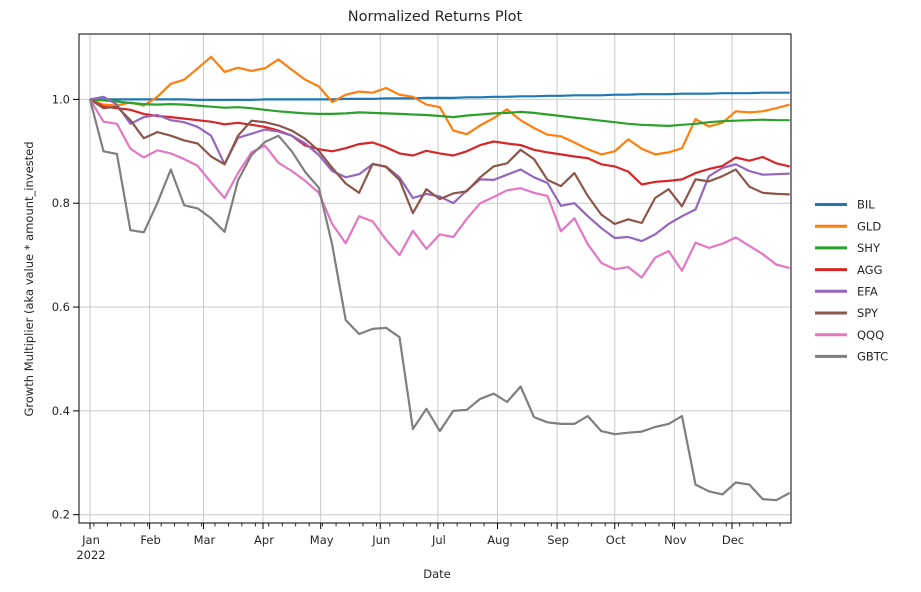 The height and width of the screenshot is (592, 921). What do you see at coordinates (439, 113) in the screenshot?
I see `series-line-SHY` at bounding box center [439, 113].